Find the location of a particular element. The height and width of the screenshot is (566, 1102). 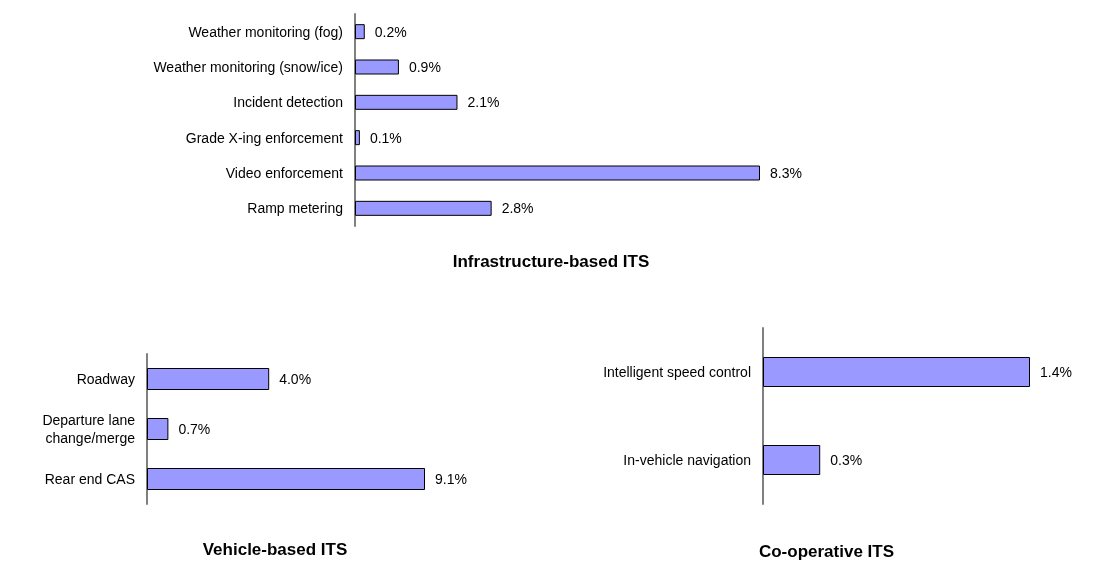

y-tick-label: Weather monitoring (fog) is located at coordinates (265, 31).